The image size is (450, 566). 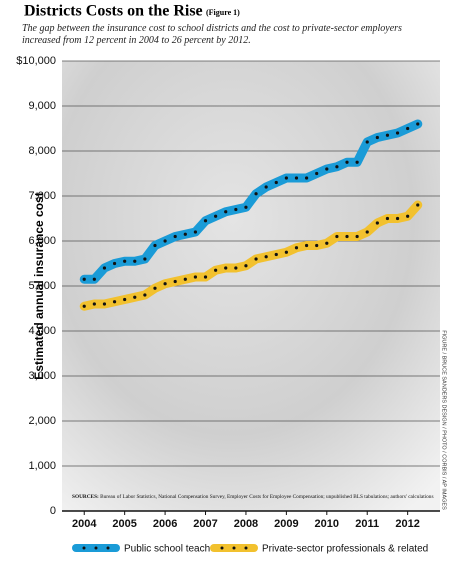 I want to click on legend-item: Private-sector professionals & related, so click(x=319, y=549).